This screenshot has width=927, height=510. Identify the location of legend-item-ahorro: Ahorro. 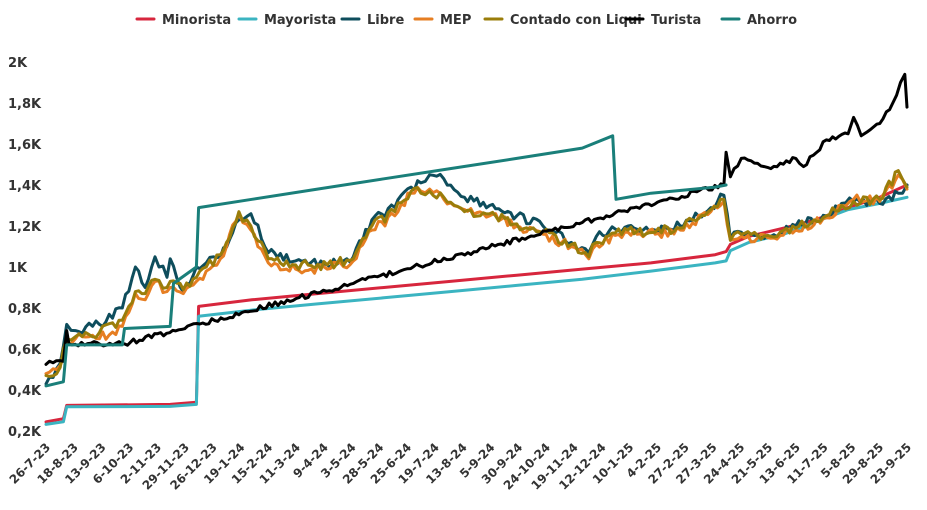
(758, 20).